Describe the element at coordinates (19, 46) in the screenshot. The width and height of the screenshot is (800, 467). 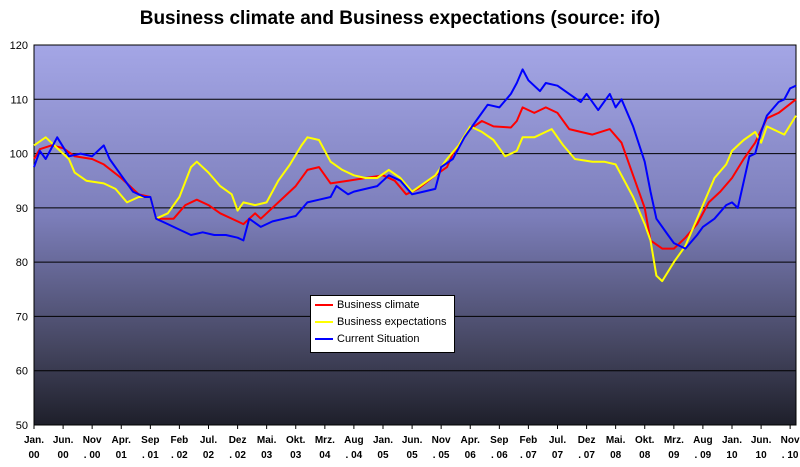
I see `y-tick-label: 120` at that location.